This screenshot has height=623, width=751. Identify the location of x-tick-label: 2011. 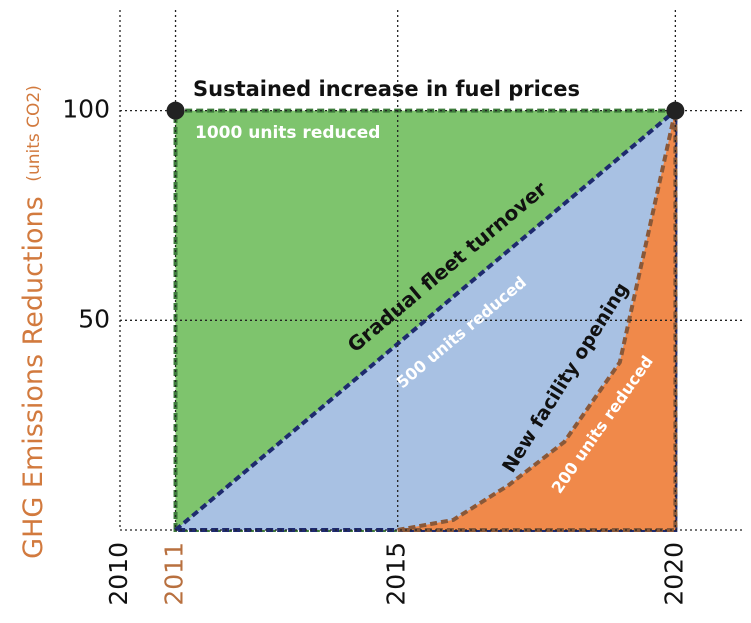
(174, 574).